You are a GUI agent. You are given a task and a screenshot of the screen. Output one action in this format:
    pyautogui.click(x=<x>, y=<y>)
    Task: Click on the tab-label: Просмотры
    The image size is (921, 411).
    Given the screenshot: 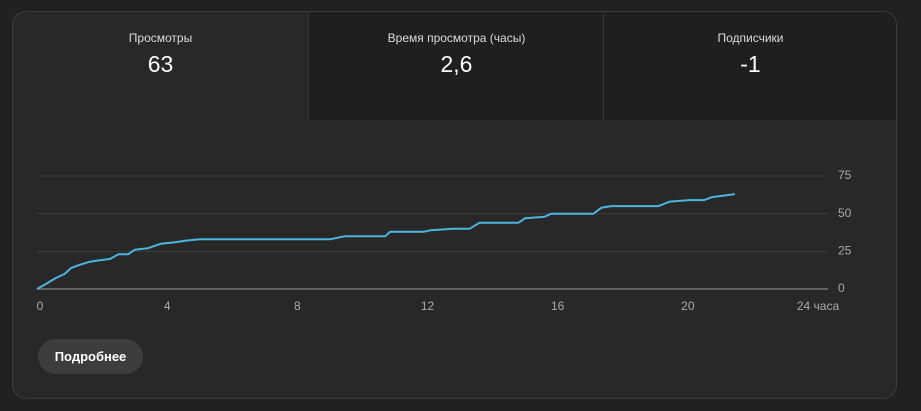 What is the action you would take?
    pyautogui.click(x=160, y=38)
    